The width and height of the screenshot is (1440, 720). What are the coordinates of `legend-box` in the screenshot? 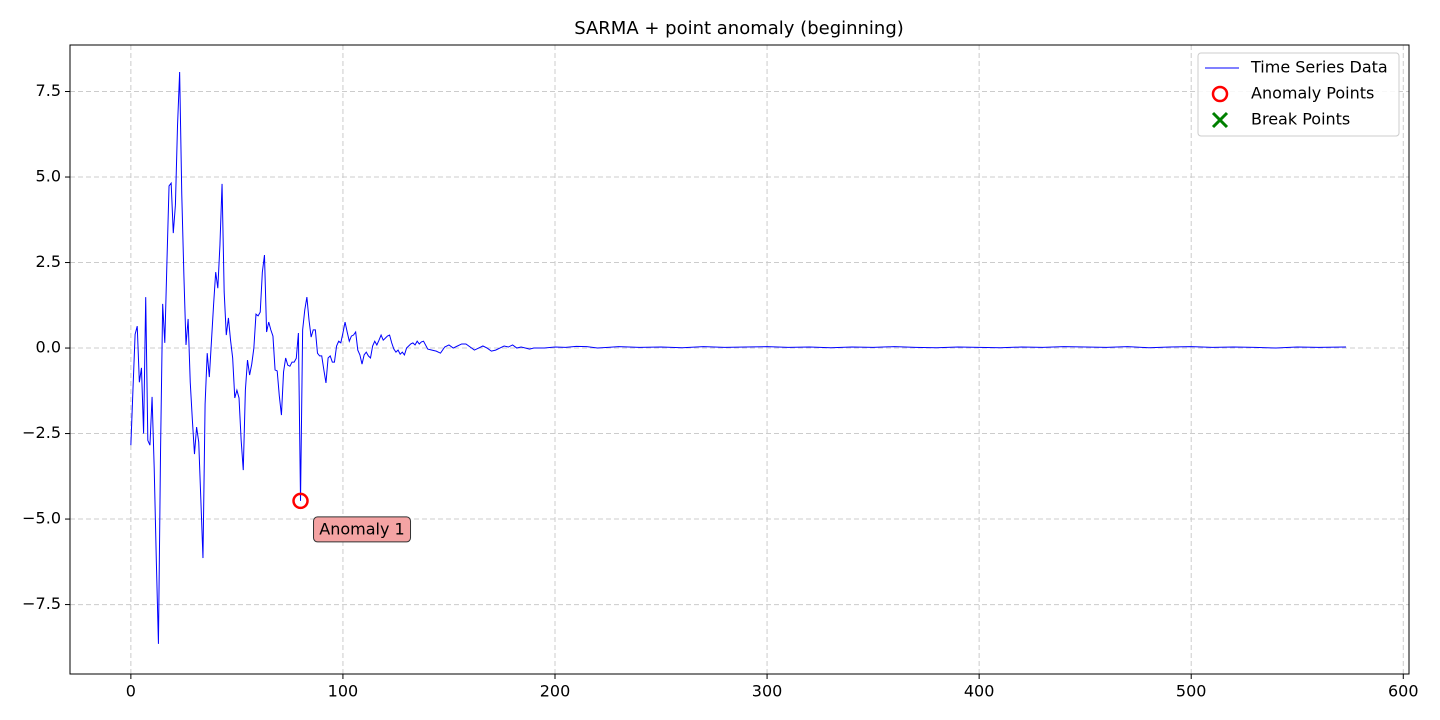 It's located at (1298, 94).